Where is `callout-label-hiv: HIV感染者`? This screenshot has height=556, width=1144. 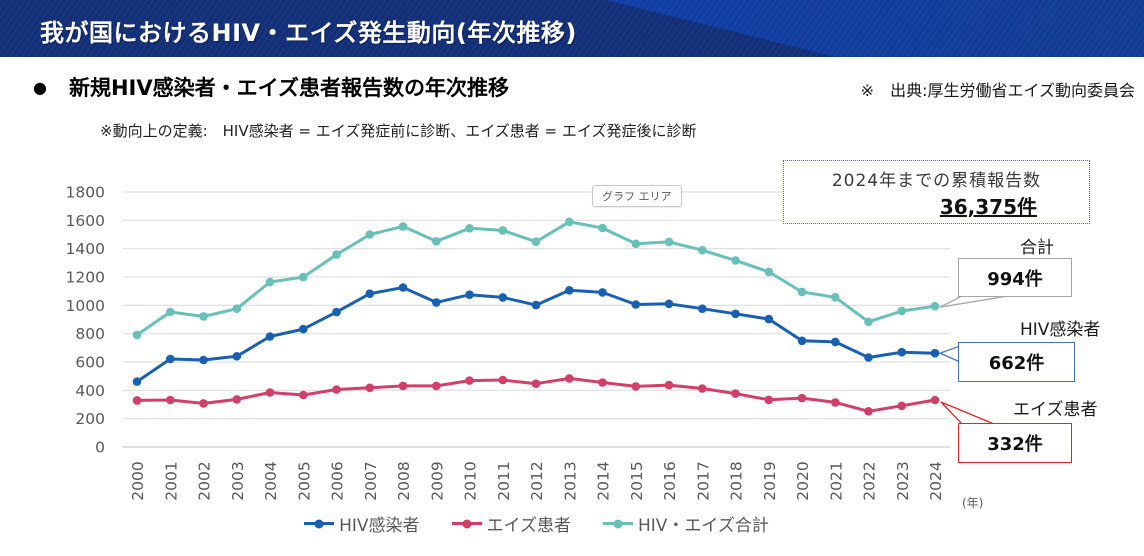 callout-label-hiv: HIV感染者 is located at coordinates (1060, 330).